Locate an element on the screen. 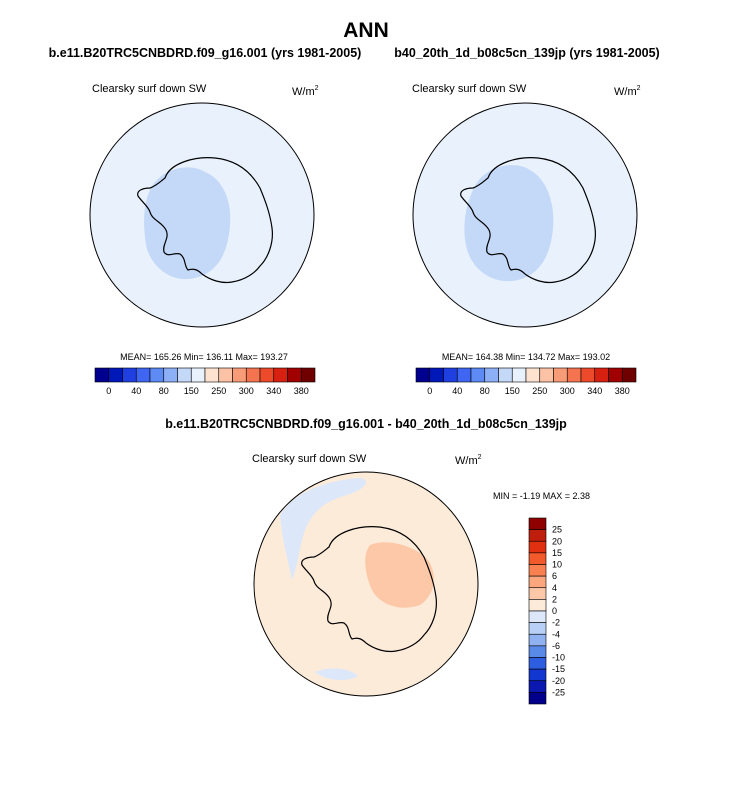 The width and height of the screenshot is (733, 796). diff-negative-region-west is located at coordinates (323, 529).